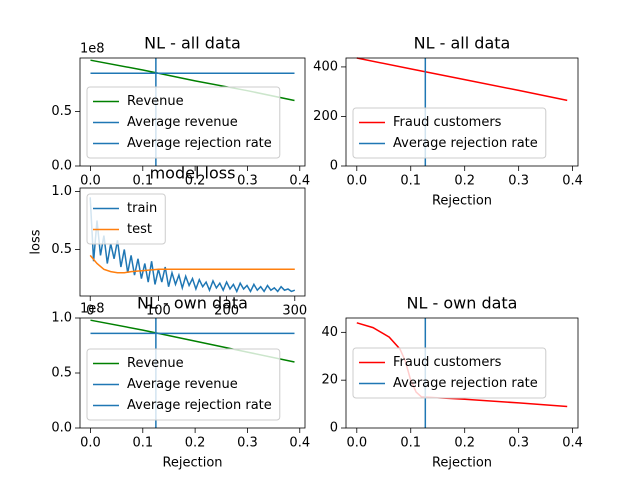  Describe the element at coordinates (325, 66) in the screenshot. I see `y-tick-label: 400` at that location.